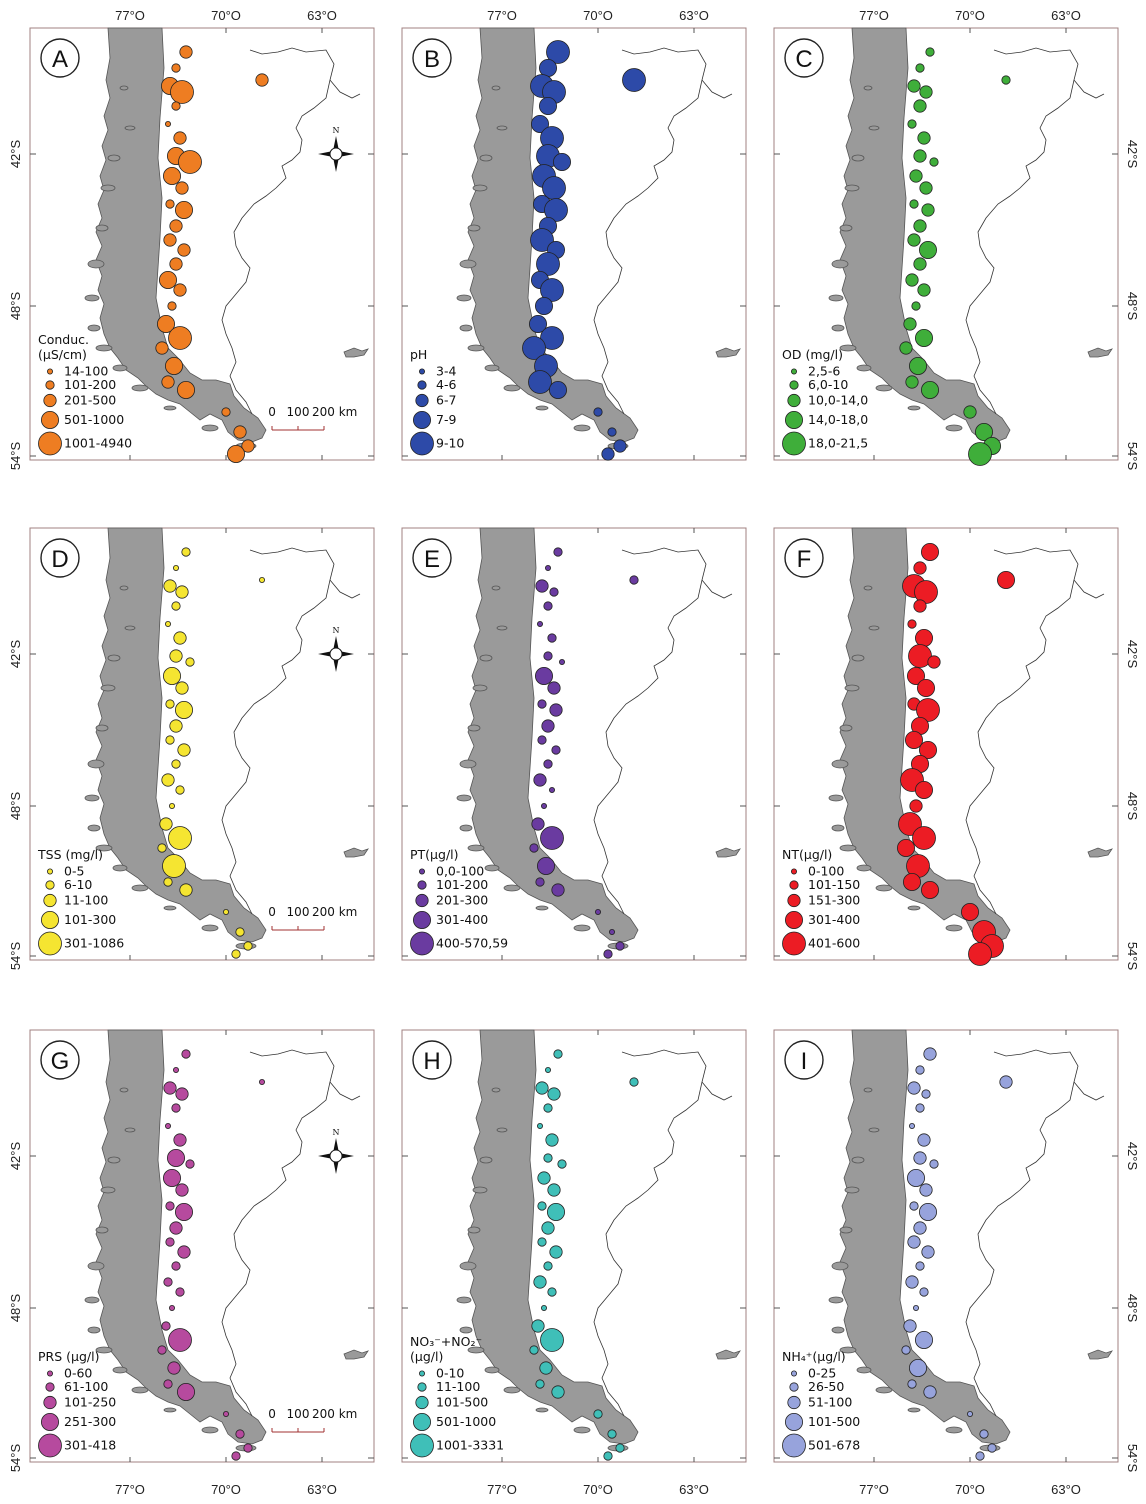 The height and width of the screenshot is (1504, 1146). Describe the element at coordinates (90, 1445) in the screenshot. I see `legend-class-label: 301-418` at that location.